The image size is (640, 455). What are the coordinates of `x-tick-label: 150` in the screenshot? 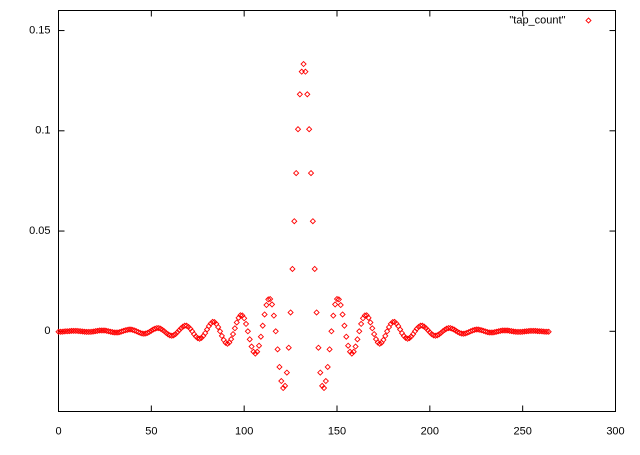 It's located at (337, 431).